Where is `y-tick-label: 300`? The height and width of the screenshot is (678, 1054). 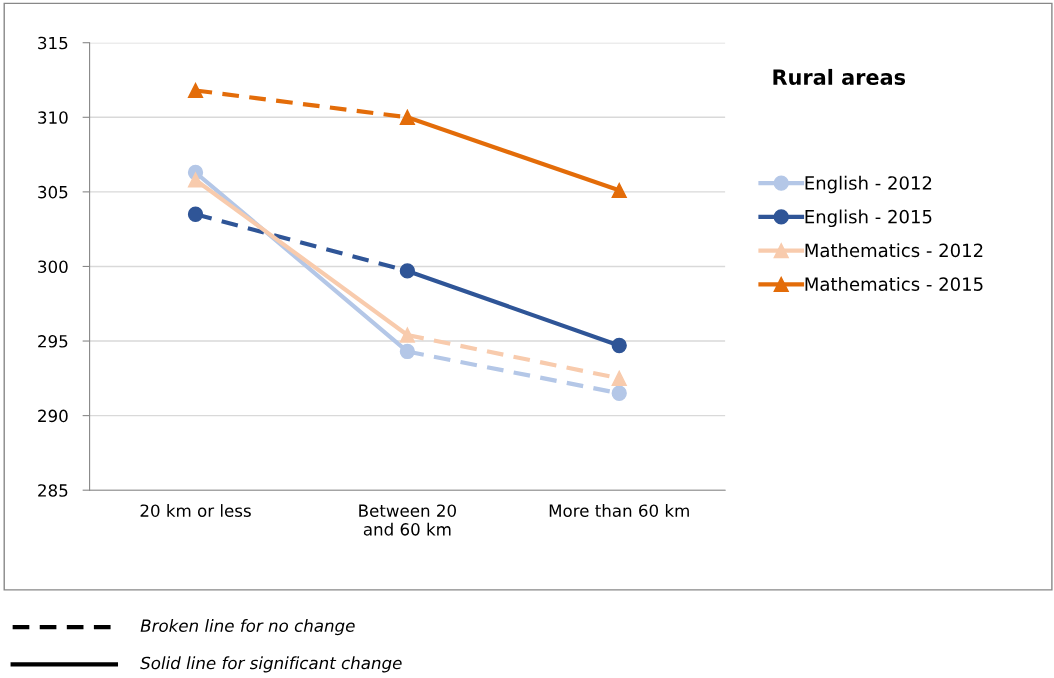
y-tick-label: 300 is located at coordinates (53, 267).